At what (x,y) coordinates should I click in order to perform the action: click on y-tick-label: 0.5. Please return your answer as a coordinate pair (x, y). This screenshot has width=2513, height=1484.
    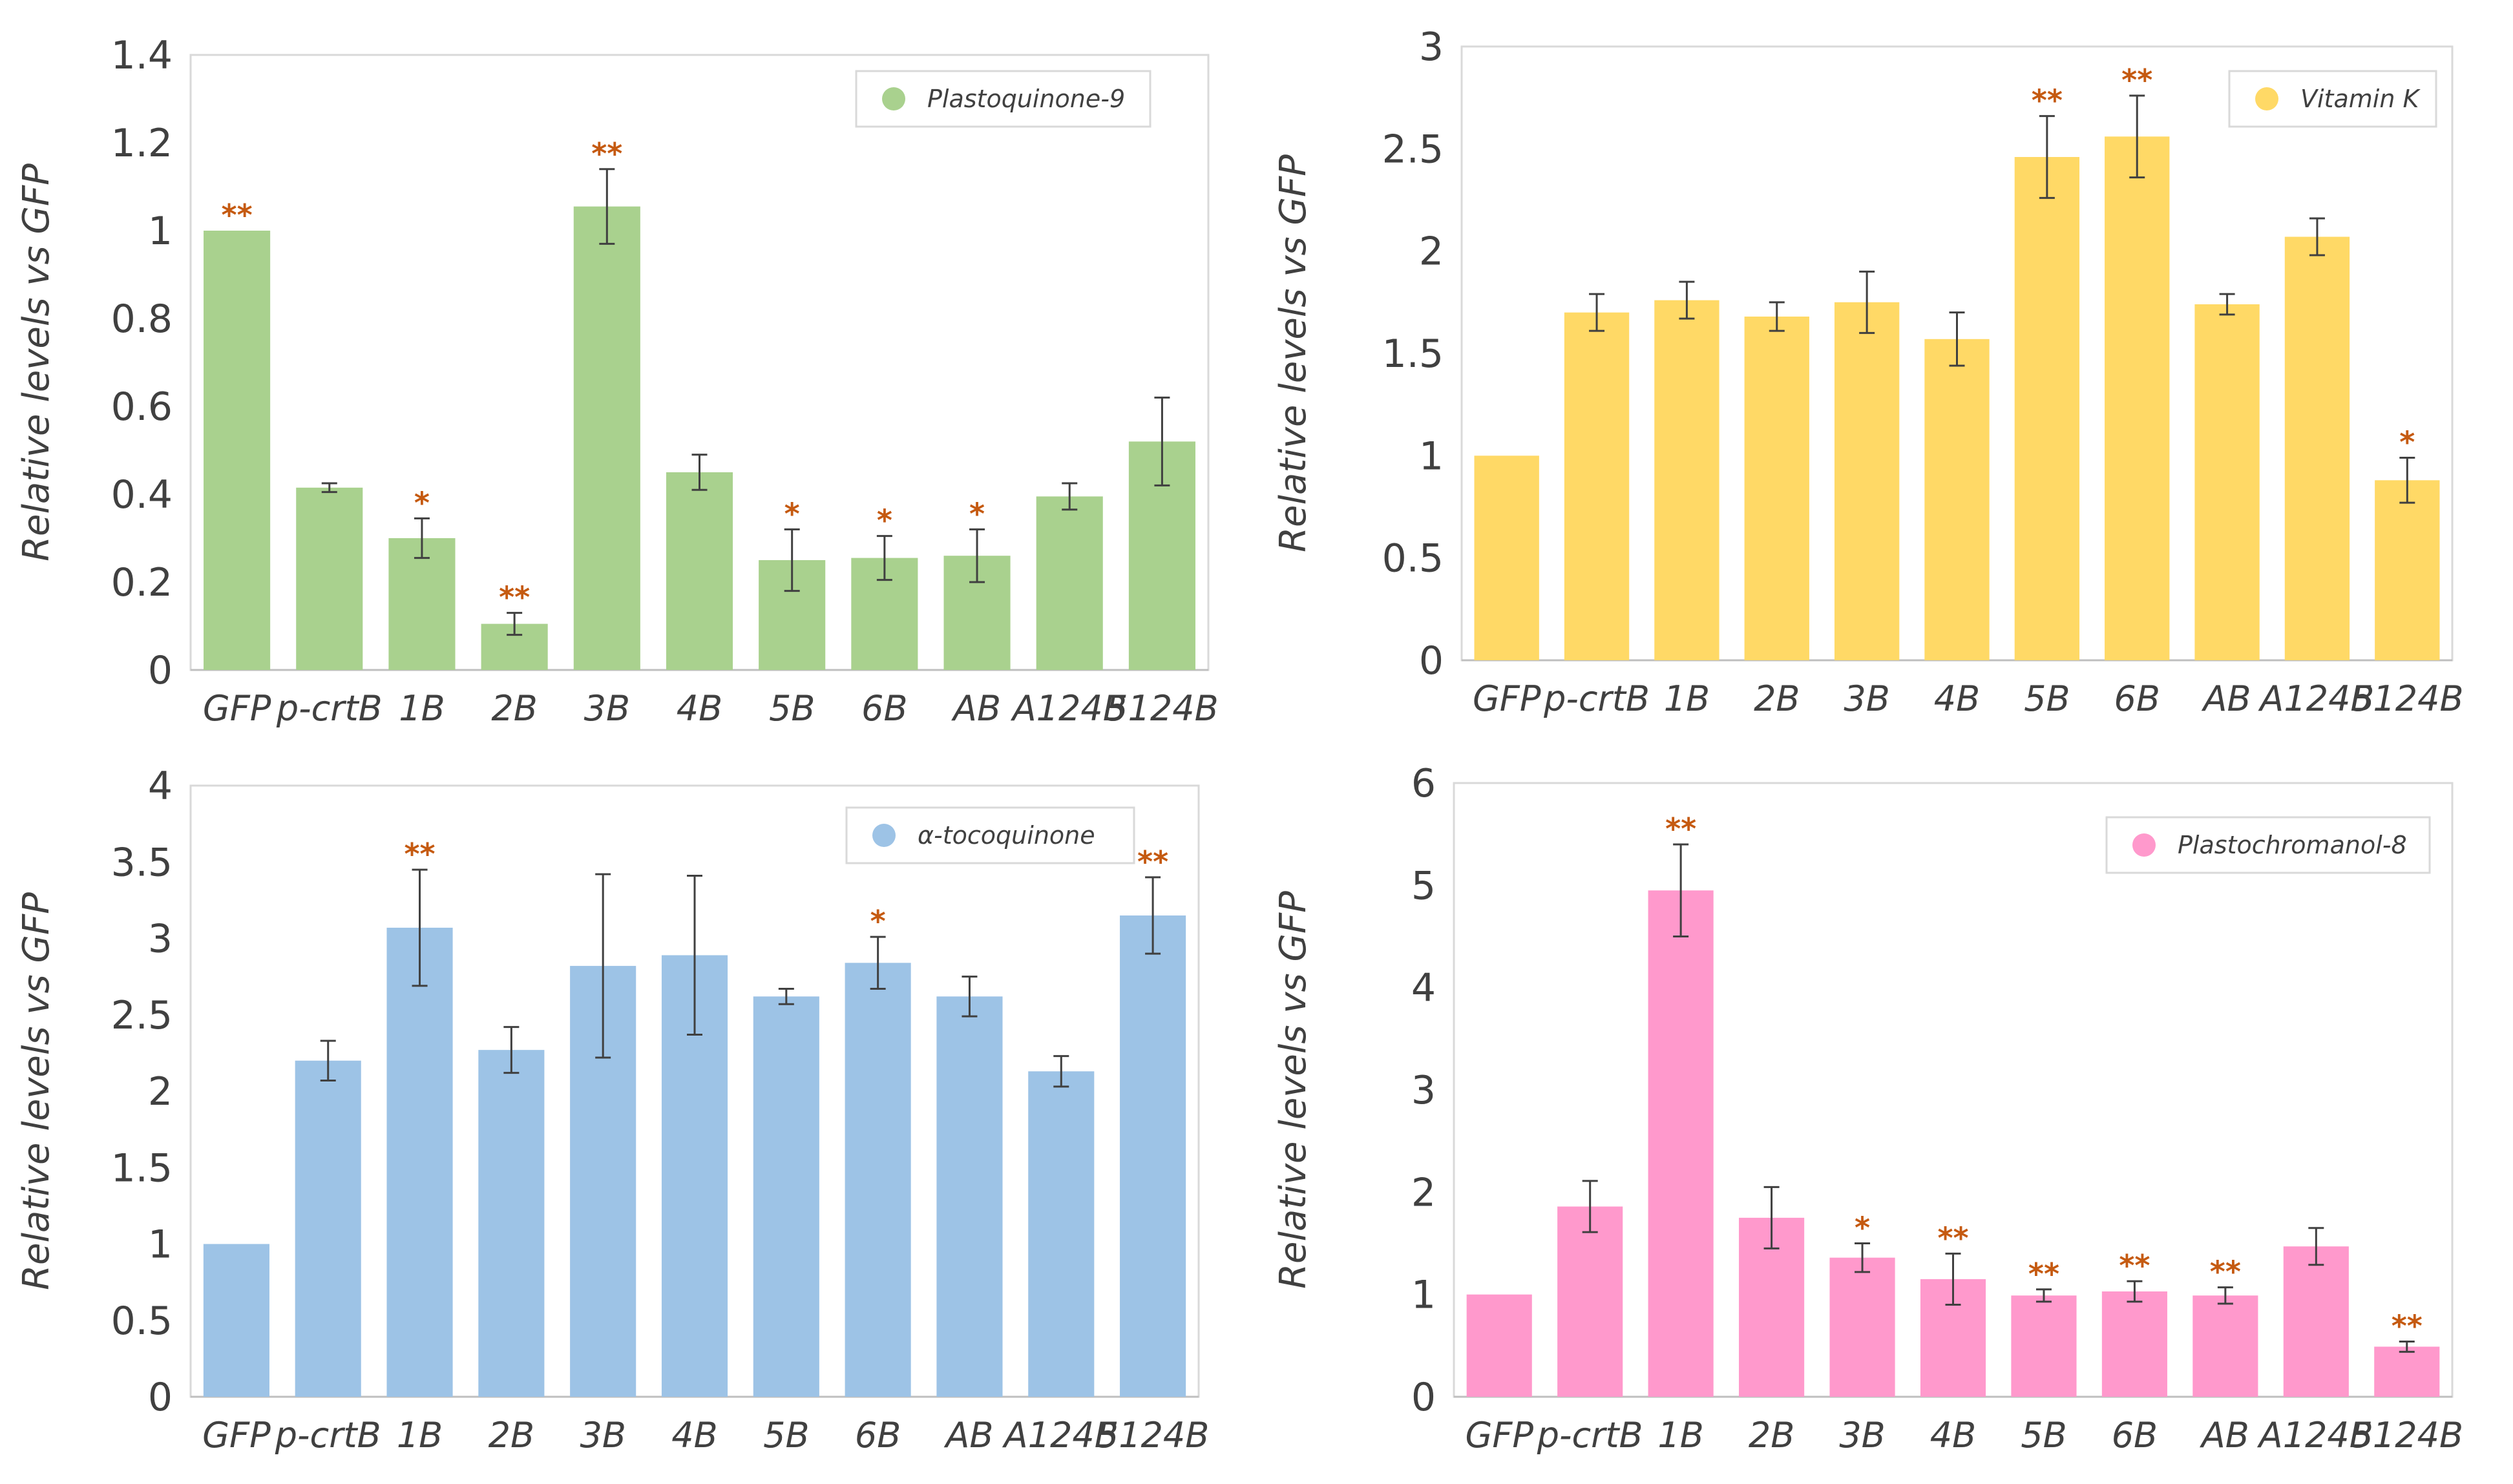
    Looking at the image, I should click on (1413, 558).